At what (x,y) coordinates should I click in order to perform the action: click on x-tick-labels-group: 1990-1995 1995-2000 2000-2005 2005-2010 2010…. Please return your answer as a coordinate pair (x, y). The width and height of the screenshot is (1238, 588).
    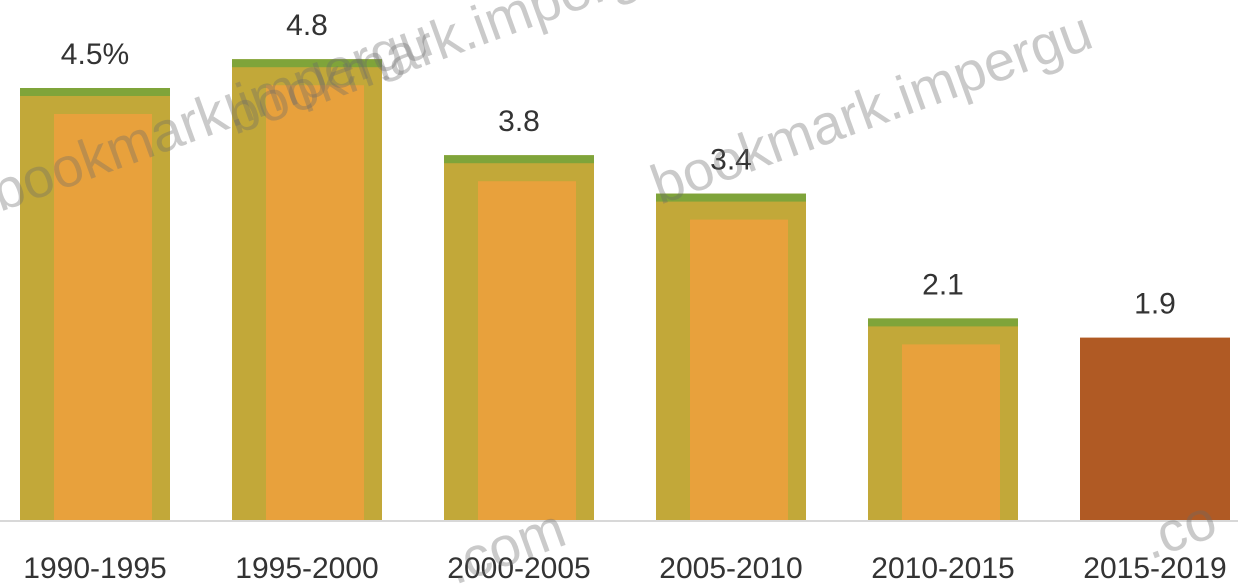
    Looking at the image, I should click on (624, 568).